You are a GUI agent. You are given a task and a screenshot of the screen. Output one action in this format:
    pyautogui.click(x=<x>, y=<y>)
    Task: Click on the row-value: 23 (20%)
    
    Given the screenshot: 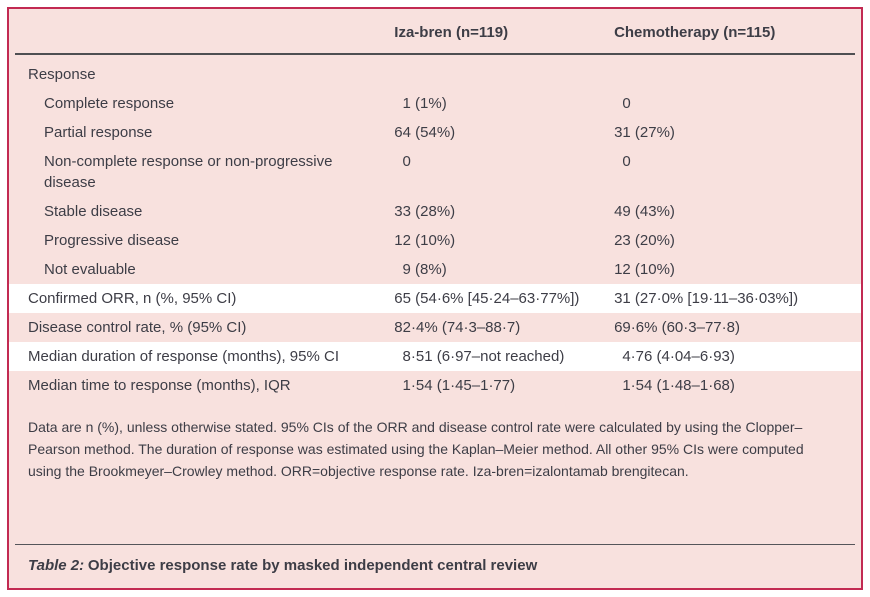 What is the action you would take?
    pyautogui.click(x=644, y=240)
    